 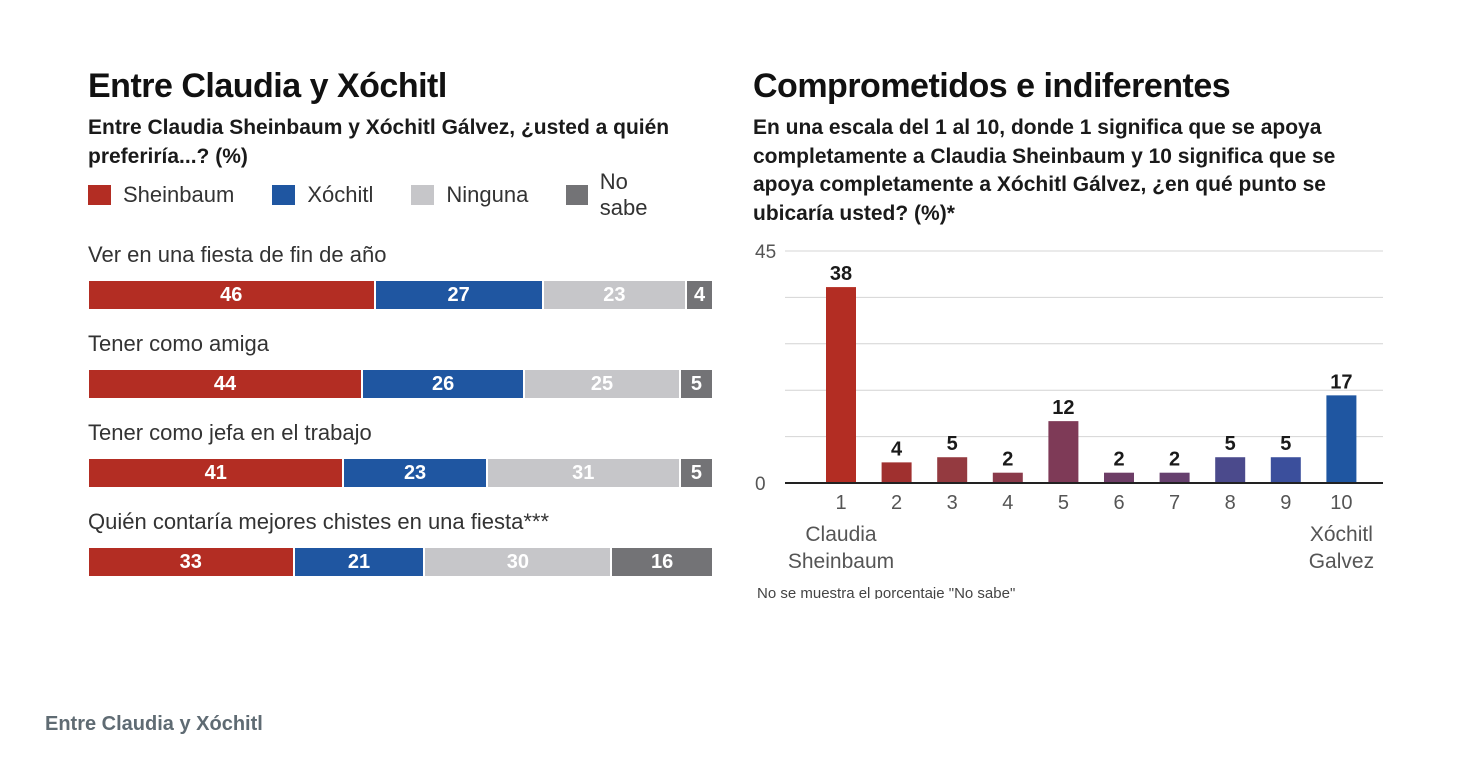 What do you see at coordinates (401, 194) in the screenshot?
I see `stacked-chart-legend: Sheinbaum Xóchitl Ninguna No sabe` at bounding box center [401, 194].